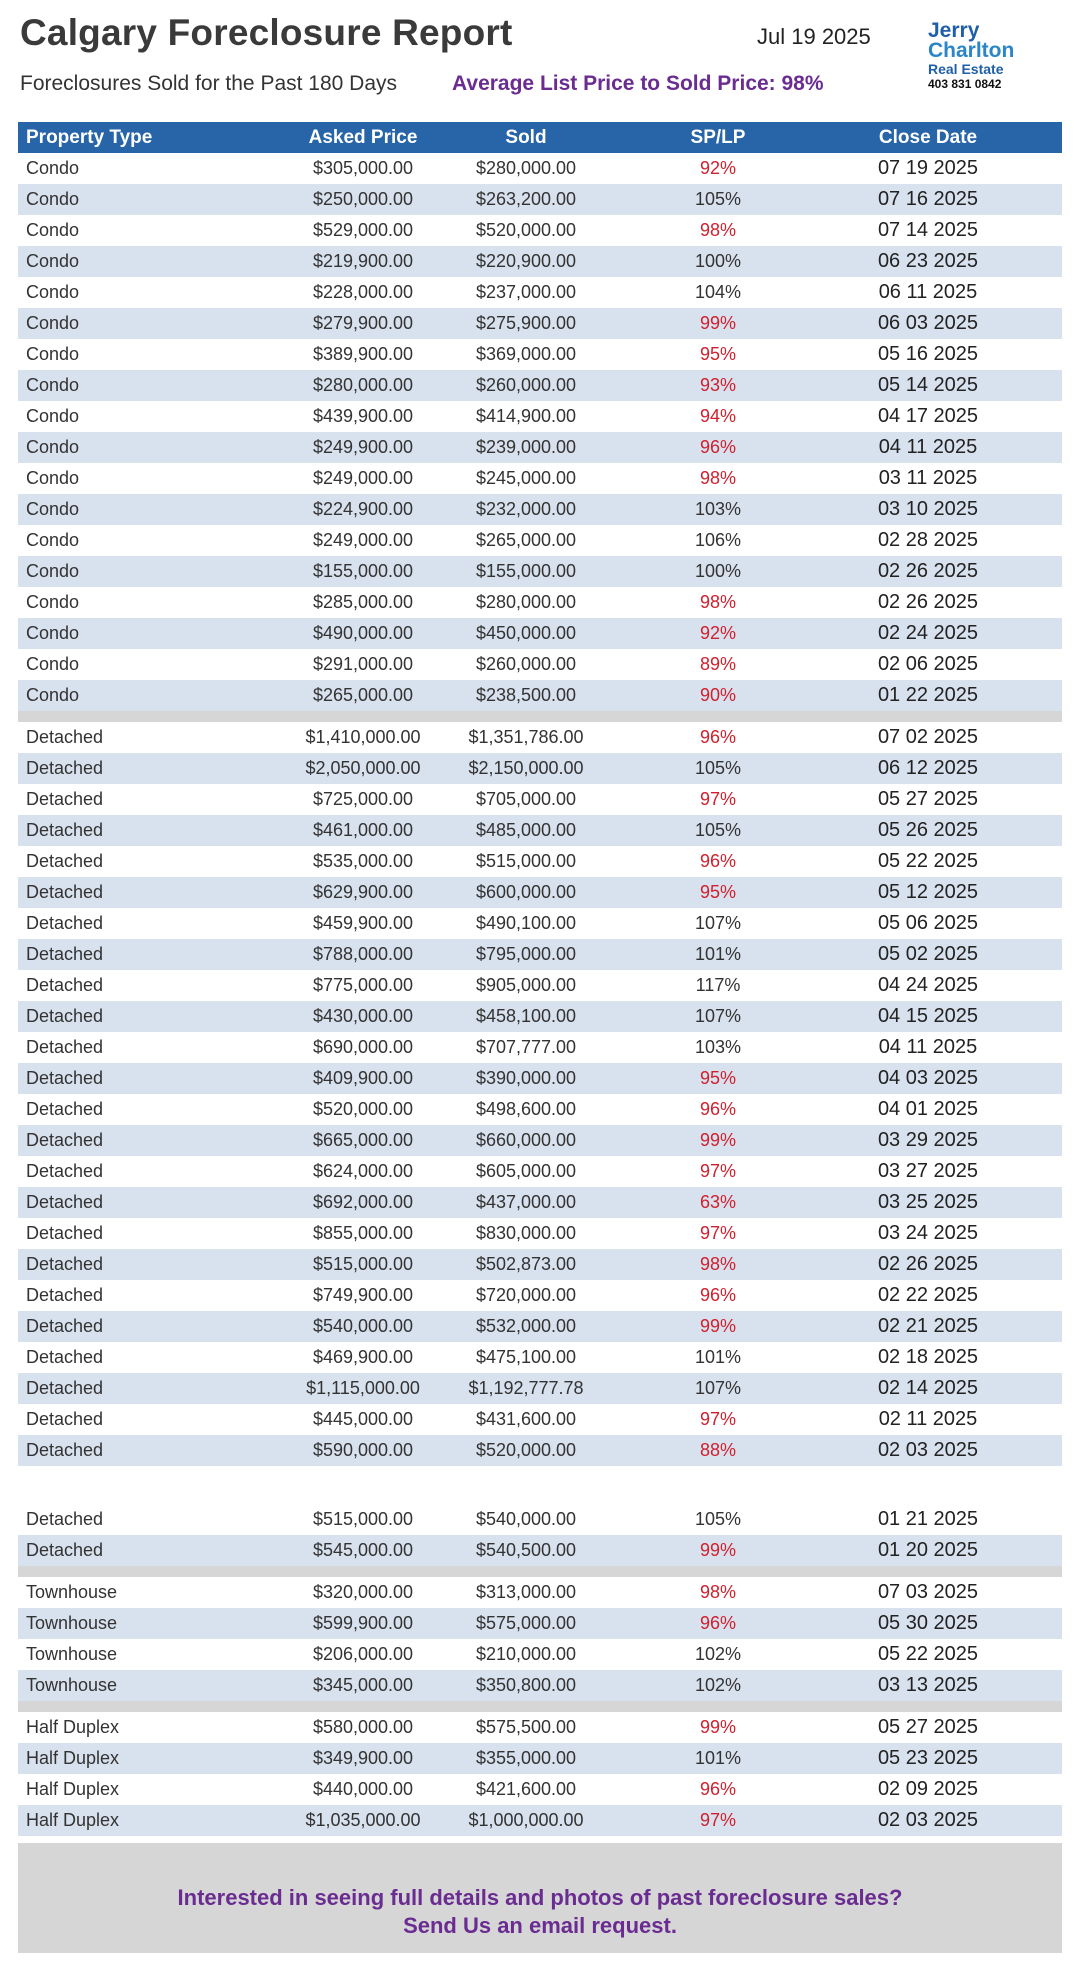 The width and height of the screenshot is (1080, 1963). What do you see at coordinates (526, 1047) in the screenshot?
I see `cell-sold: $707,777.00` at bounding box center [526, 1047].